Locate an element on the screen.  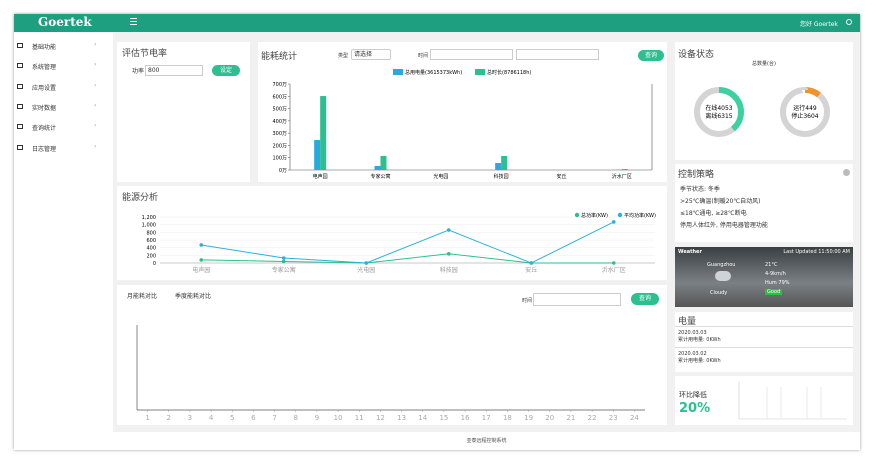
donut-label: 离线6315 is located at coordinates (718, 116).